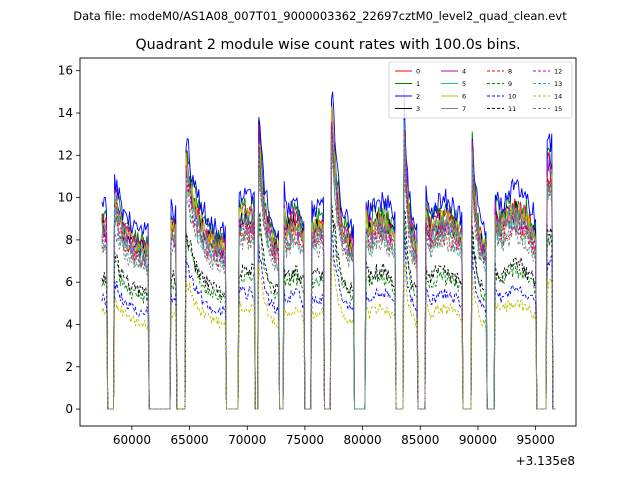 The image size is (640, 480). What do you see at coordinates (418, 109) in the screenshot?
I see `legend-label: 3` at bounding box center [418, 109].